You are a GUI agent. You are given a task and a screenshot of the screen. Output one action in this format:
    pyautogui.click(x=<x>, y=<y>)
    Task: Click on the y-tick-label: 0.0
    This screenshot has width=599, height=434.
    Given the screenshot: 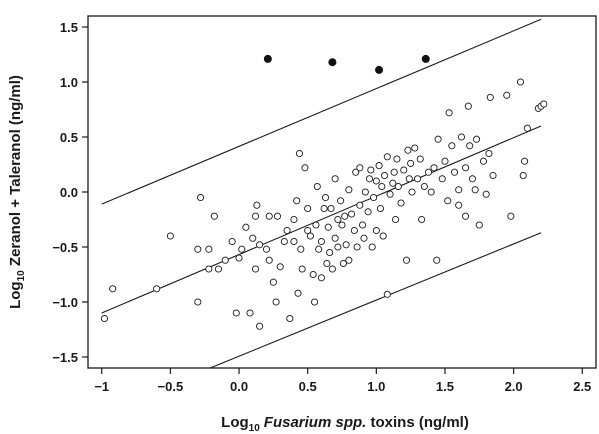 What is the action you would take?
    pyautogui.click(x=69, y=192)
    